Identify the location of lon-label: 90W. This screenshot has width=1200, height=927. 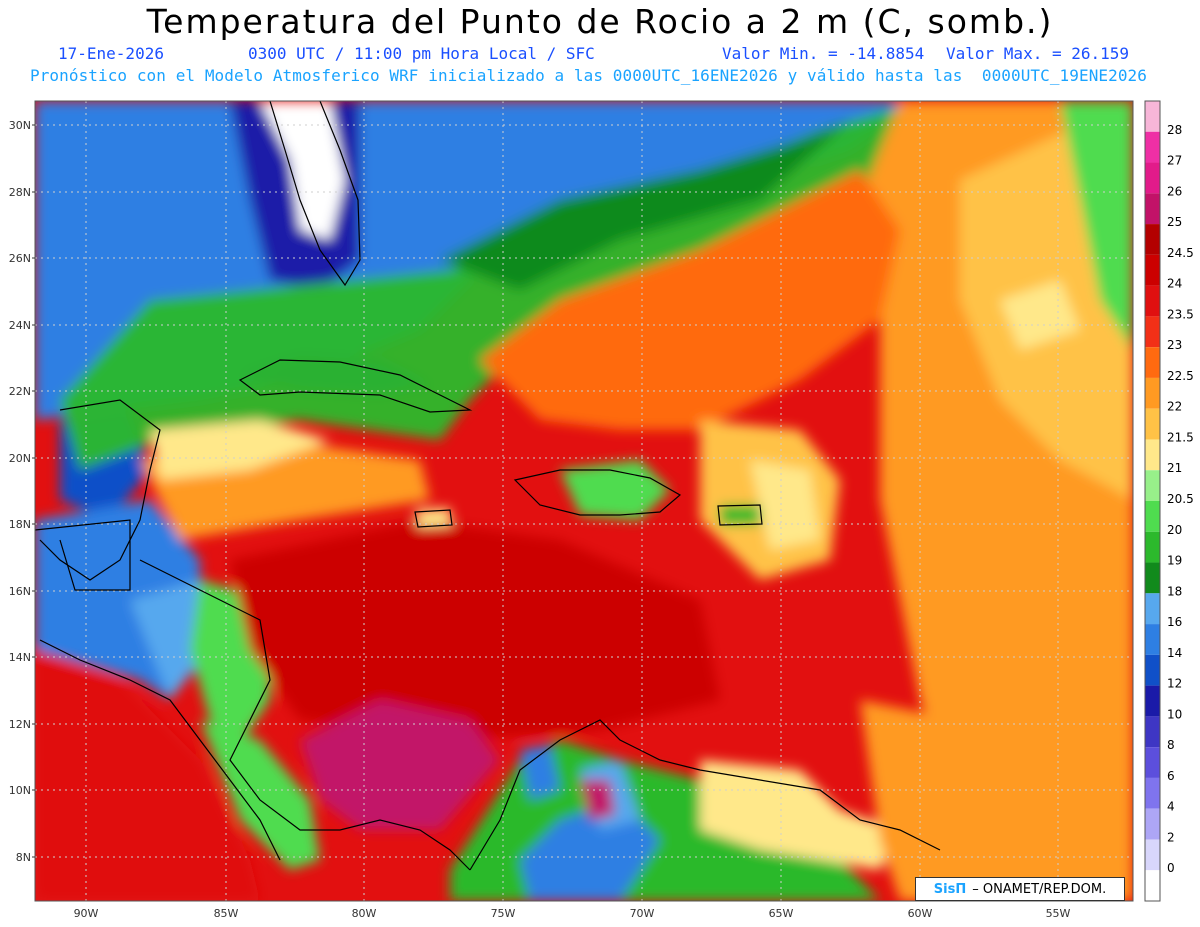
(86, 913).